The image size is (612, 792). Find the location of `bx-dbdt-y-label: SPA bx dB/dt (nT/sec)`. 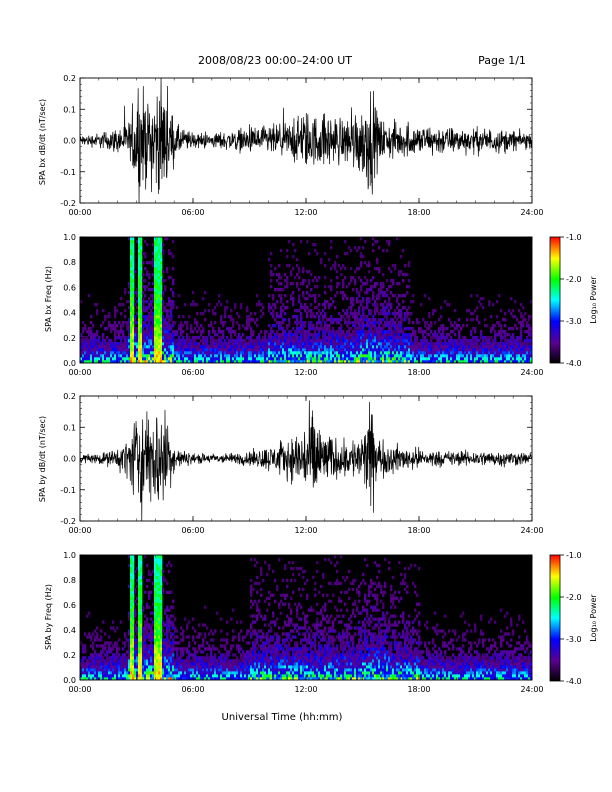

bx-dbdt-y-label: SPA bx dB/dt (nT/sec) is located at coordinates (42, 142).